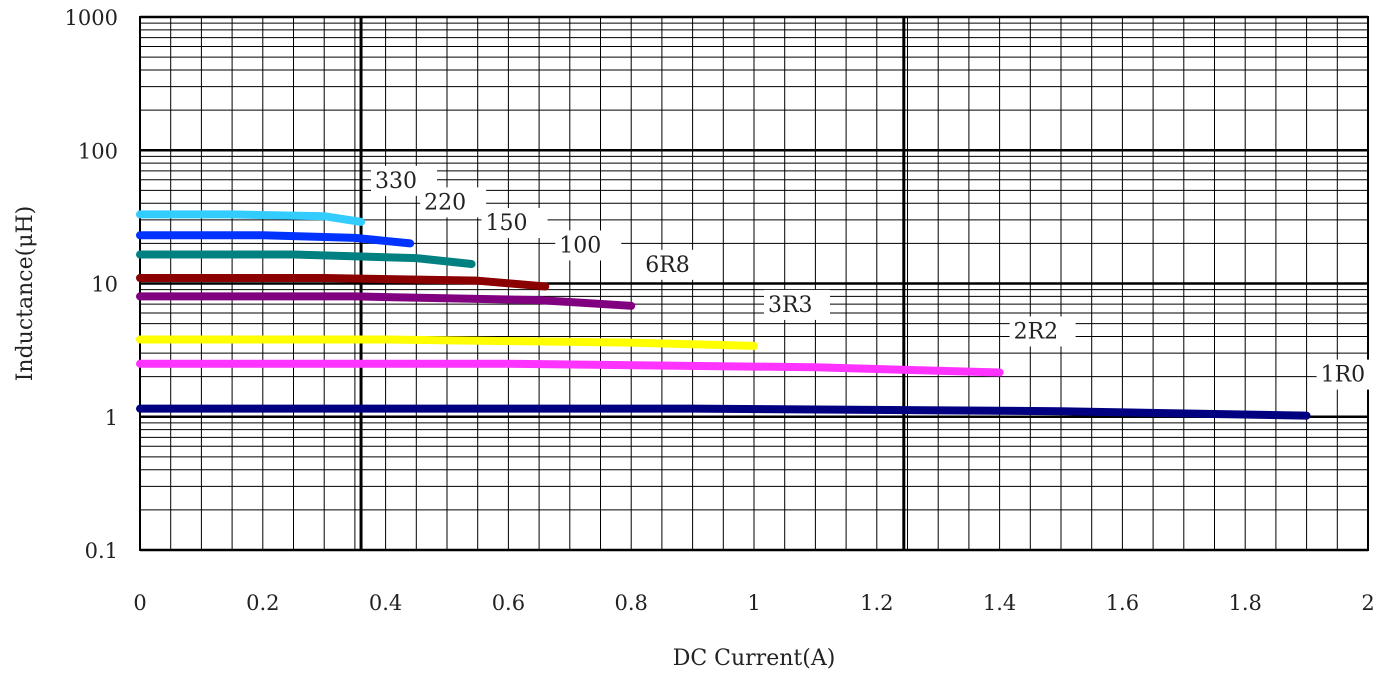  I want to click on x-tick-labels: 0 0.2 0.4 0.6 0.8 1 1.2 1.4 1.6 1.8 2, so click(753, 603).